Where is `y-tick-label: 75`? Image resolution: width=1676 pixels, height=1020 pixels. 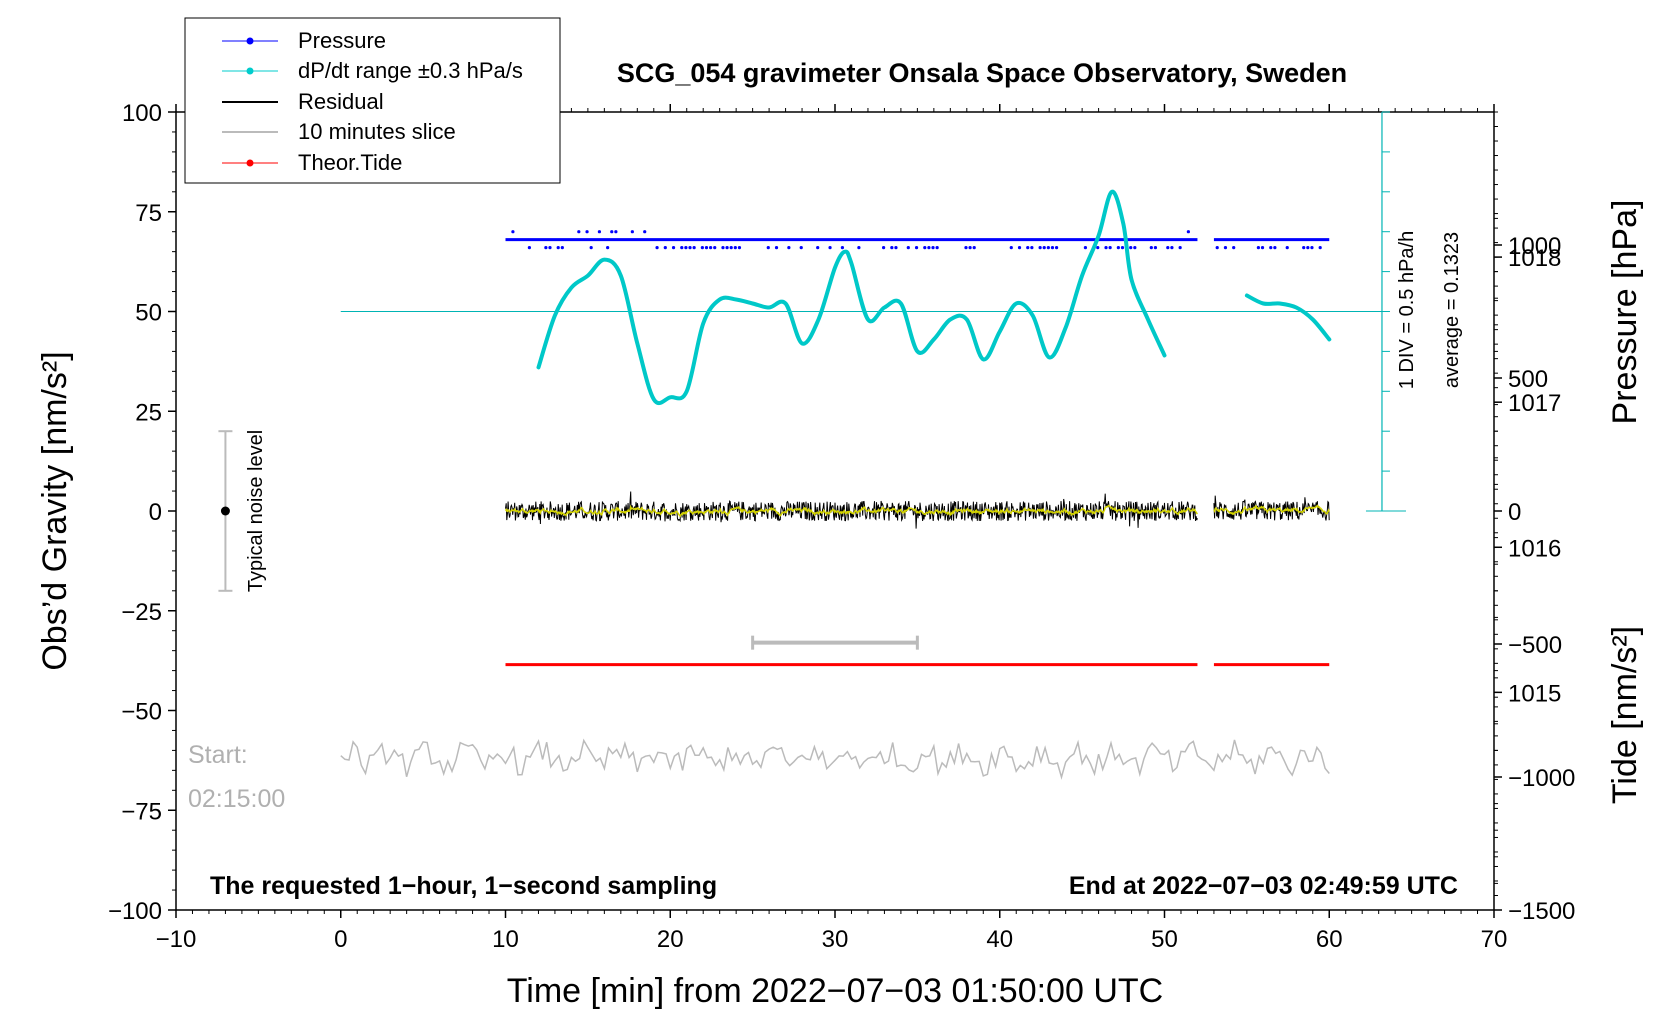
y-tick-label: 75 is located at coordinates (148, 213).